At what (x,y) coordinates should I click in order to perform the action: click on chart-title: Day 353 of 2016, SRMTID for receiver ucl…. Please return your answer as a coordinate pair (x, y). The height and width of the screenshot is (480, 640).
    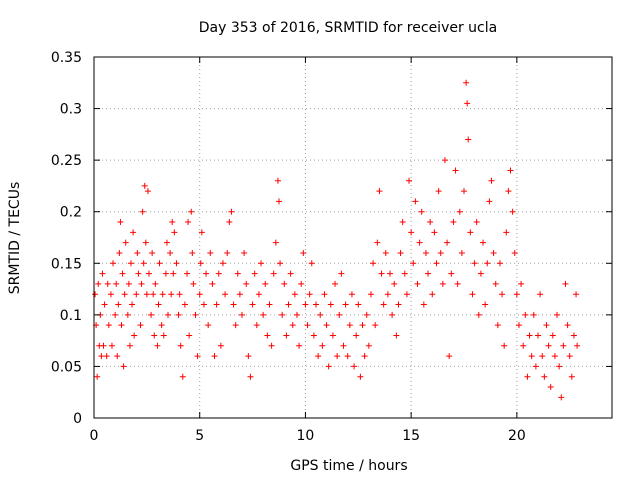
    Looking at the image, I should click on (348, 28).